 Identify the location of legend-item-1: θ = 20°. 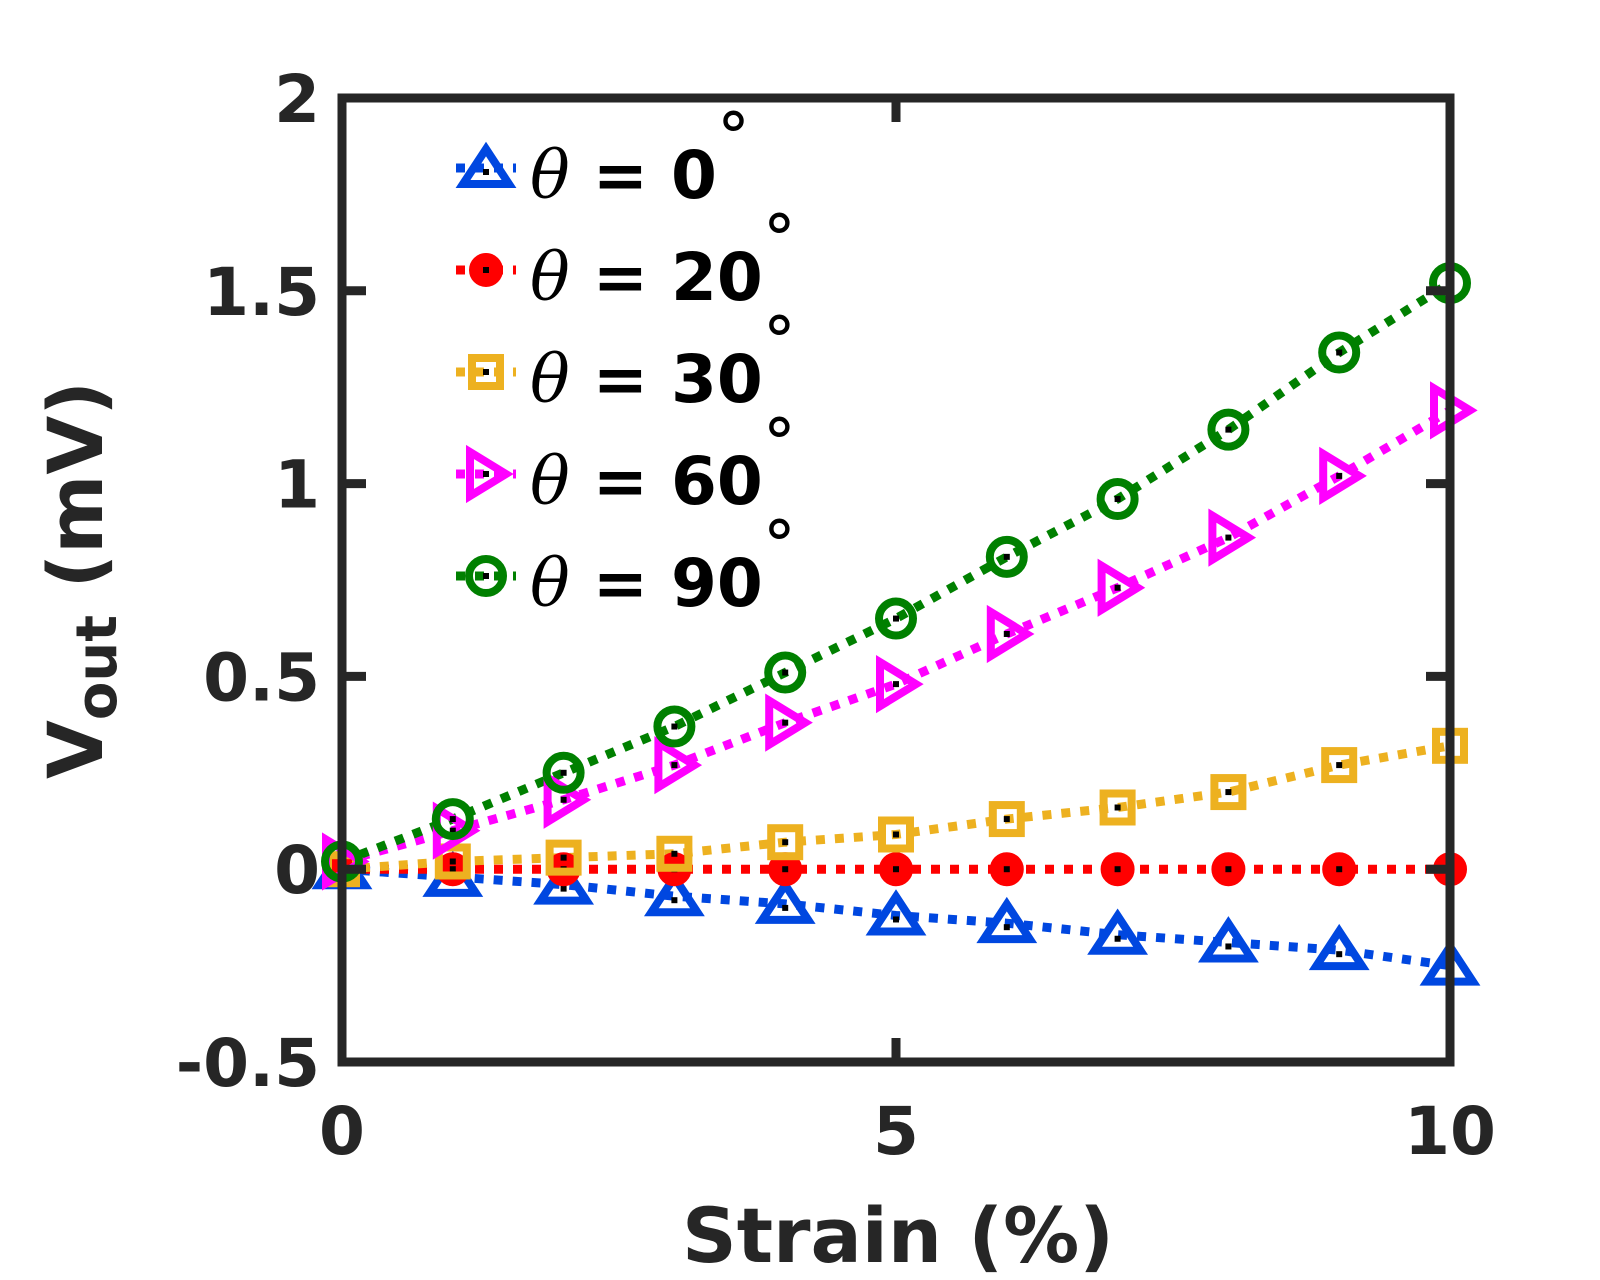
(626, 258).